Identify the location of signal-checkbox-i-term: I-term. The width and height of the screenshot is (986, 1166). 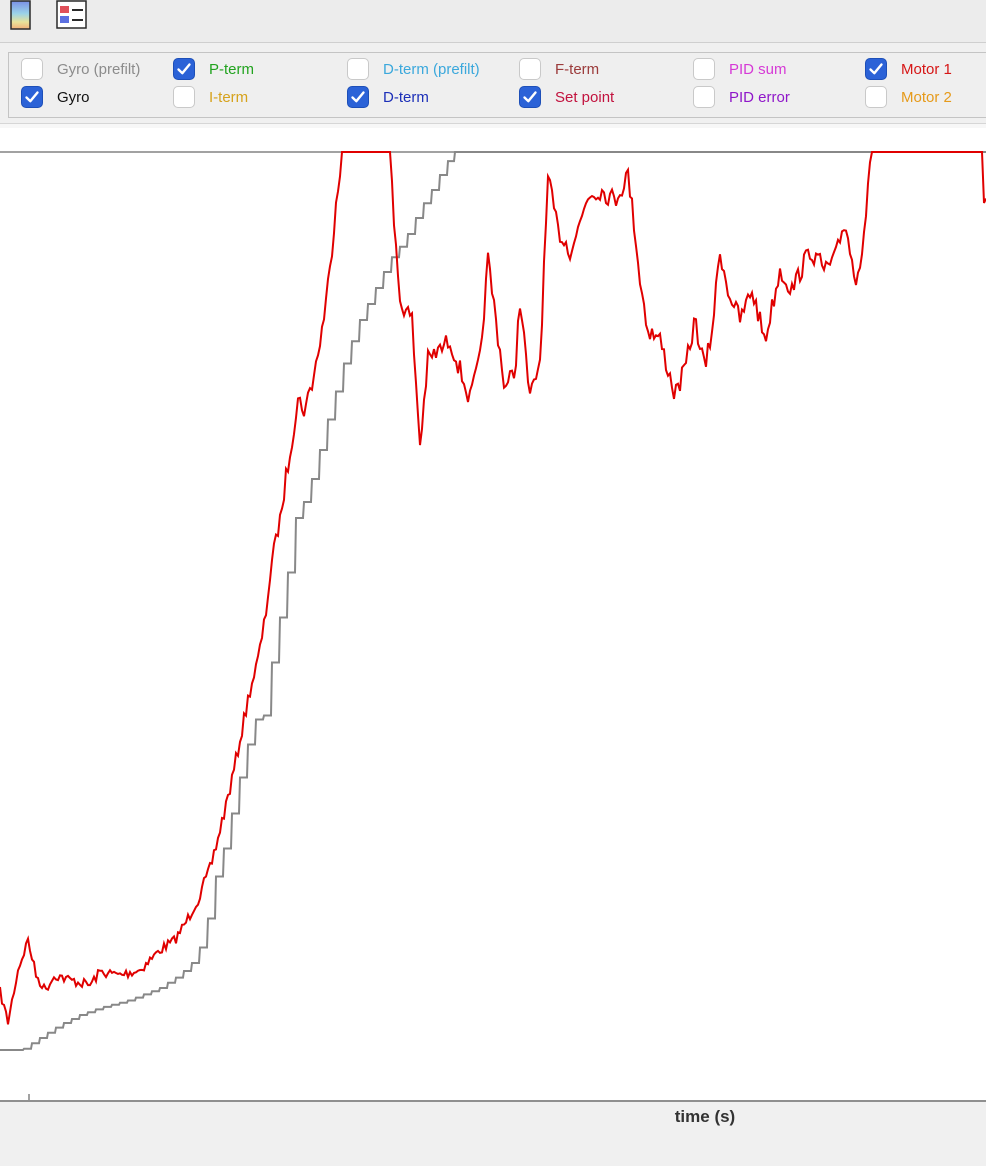
(210, 97).